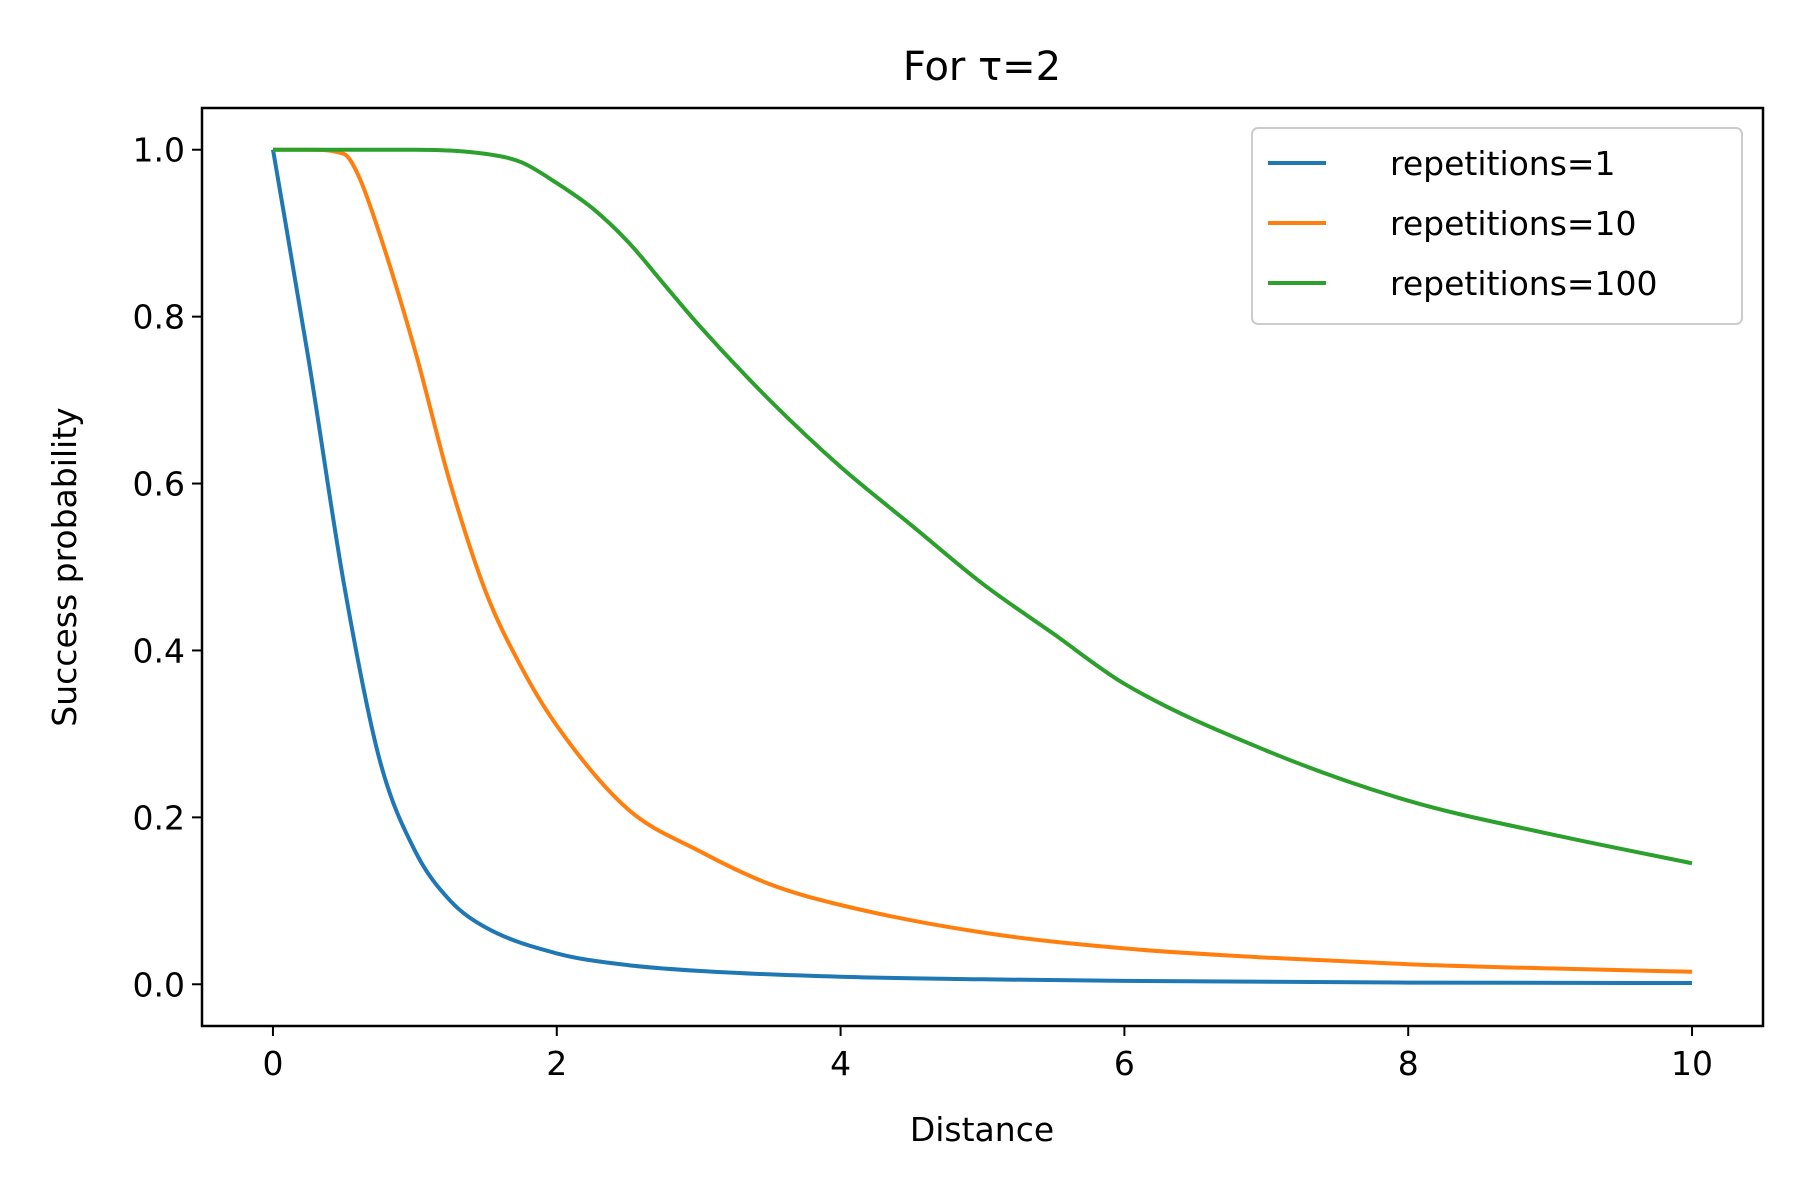 Image resolution: width=1800 pixels, height=1200 pixels. Describe the element at coordinates (64, 566) in the screenshot. I see `y-axis-label: Success probability` at that location.